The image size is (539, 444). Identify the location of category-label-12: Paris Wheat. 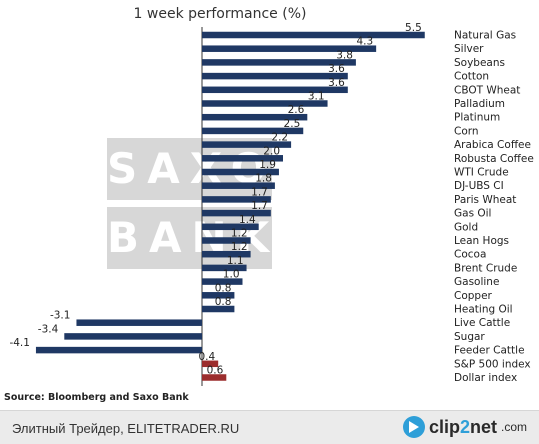
(485, 200).